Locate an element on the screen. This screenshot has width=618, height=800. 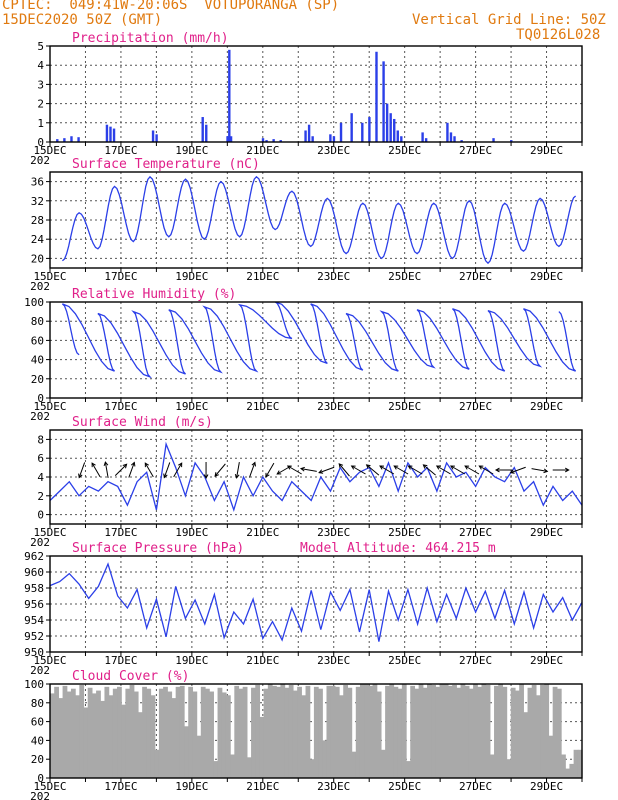
y-tick-label: 60 is located at coordinates (37, 340).